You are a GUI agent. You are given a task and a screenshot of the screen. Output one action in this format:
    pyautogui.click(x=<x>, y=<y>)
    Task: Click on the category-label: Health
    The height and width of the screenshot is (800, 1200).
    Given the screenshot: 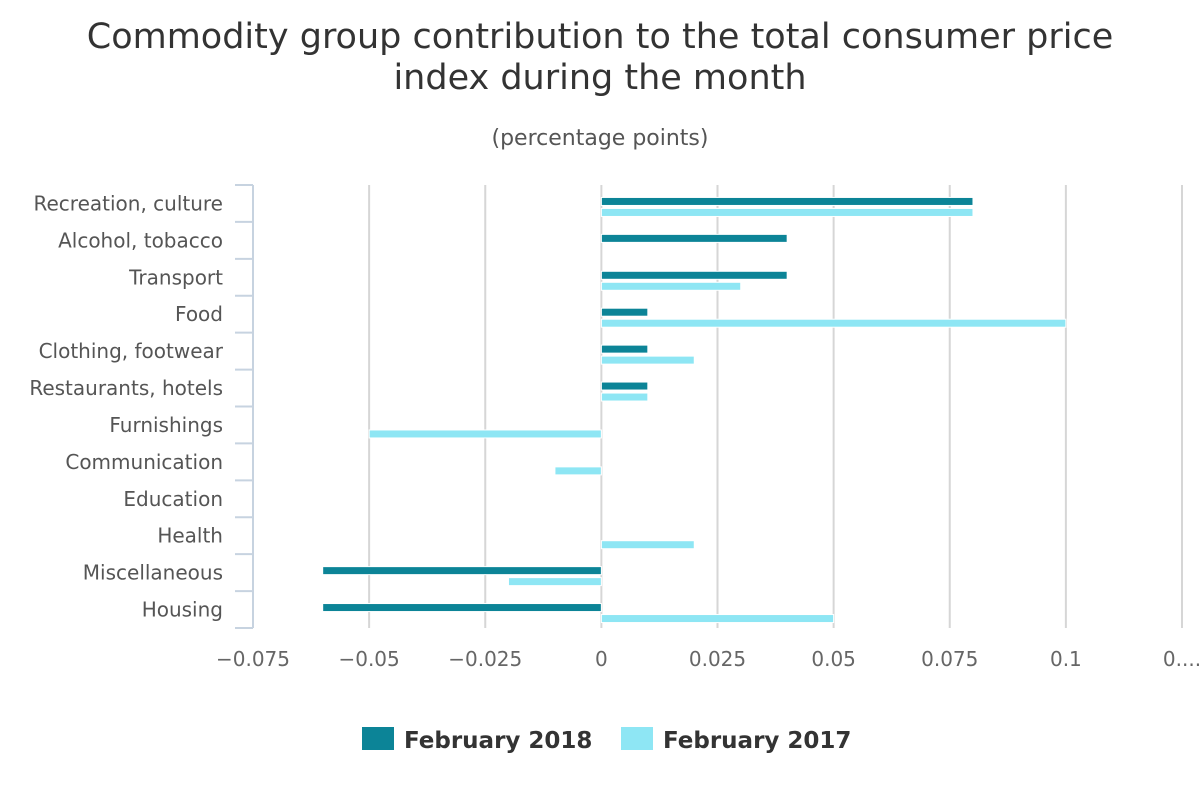 What is the action you would take?
    pyautogui.click(x=190, y=536)
    